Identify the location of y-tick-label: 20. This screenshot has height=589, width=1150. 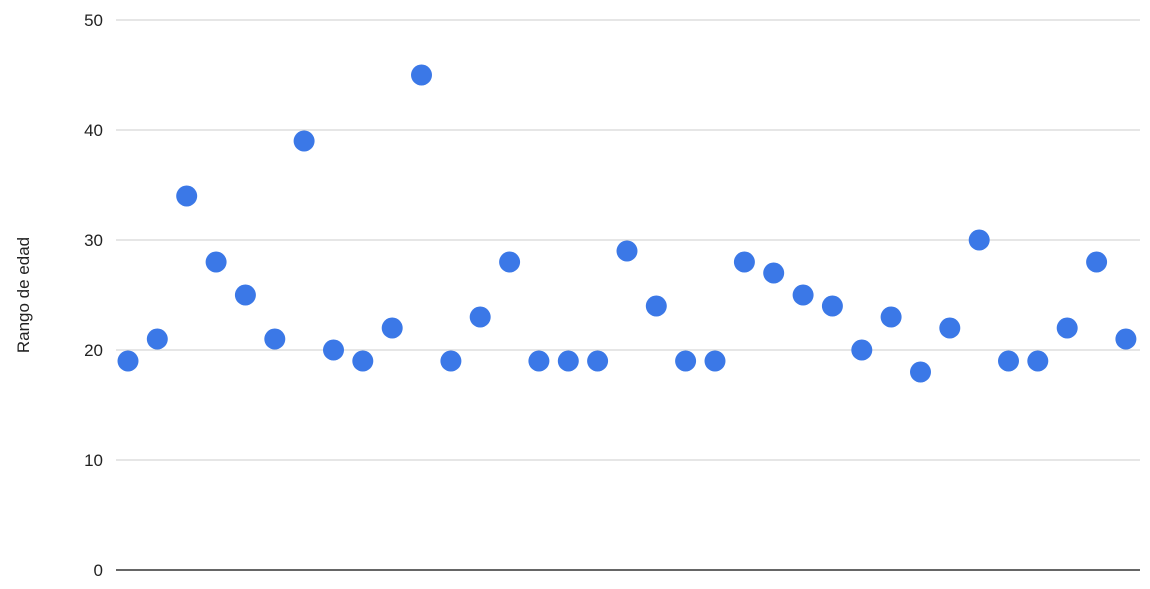
(93, 350).